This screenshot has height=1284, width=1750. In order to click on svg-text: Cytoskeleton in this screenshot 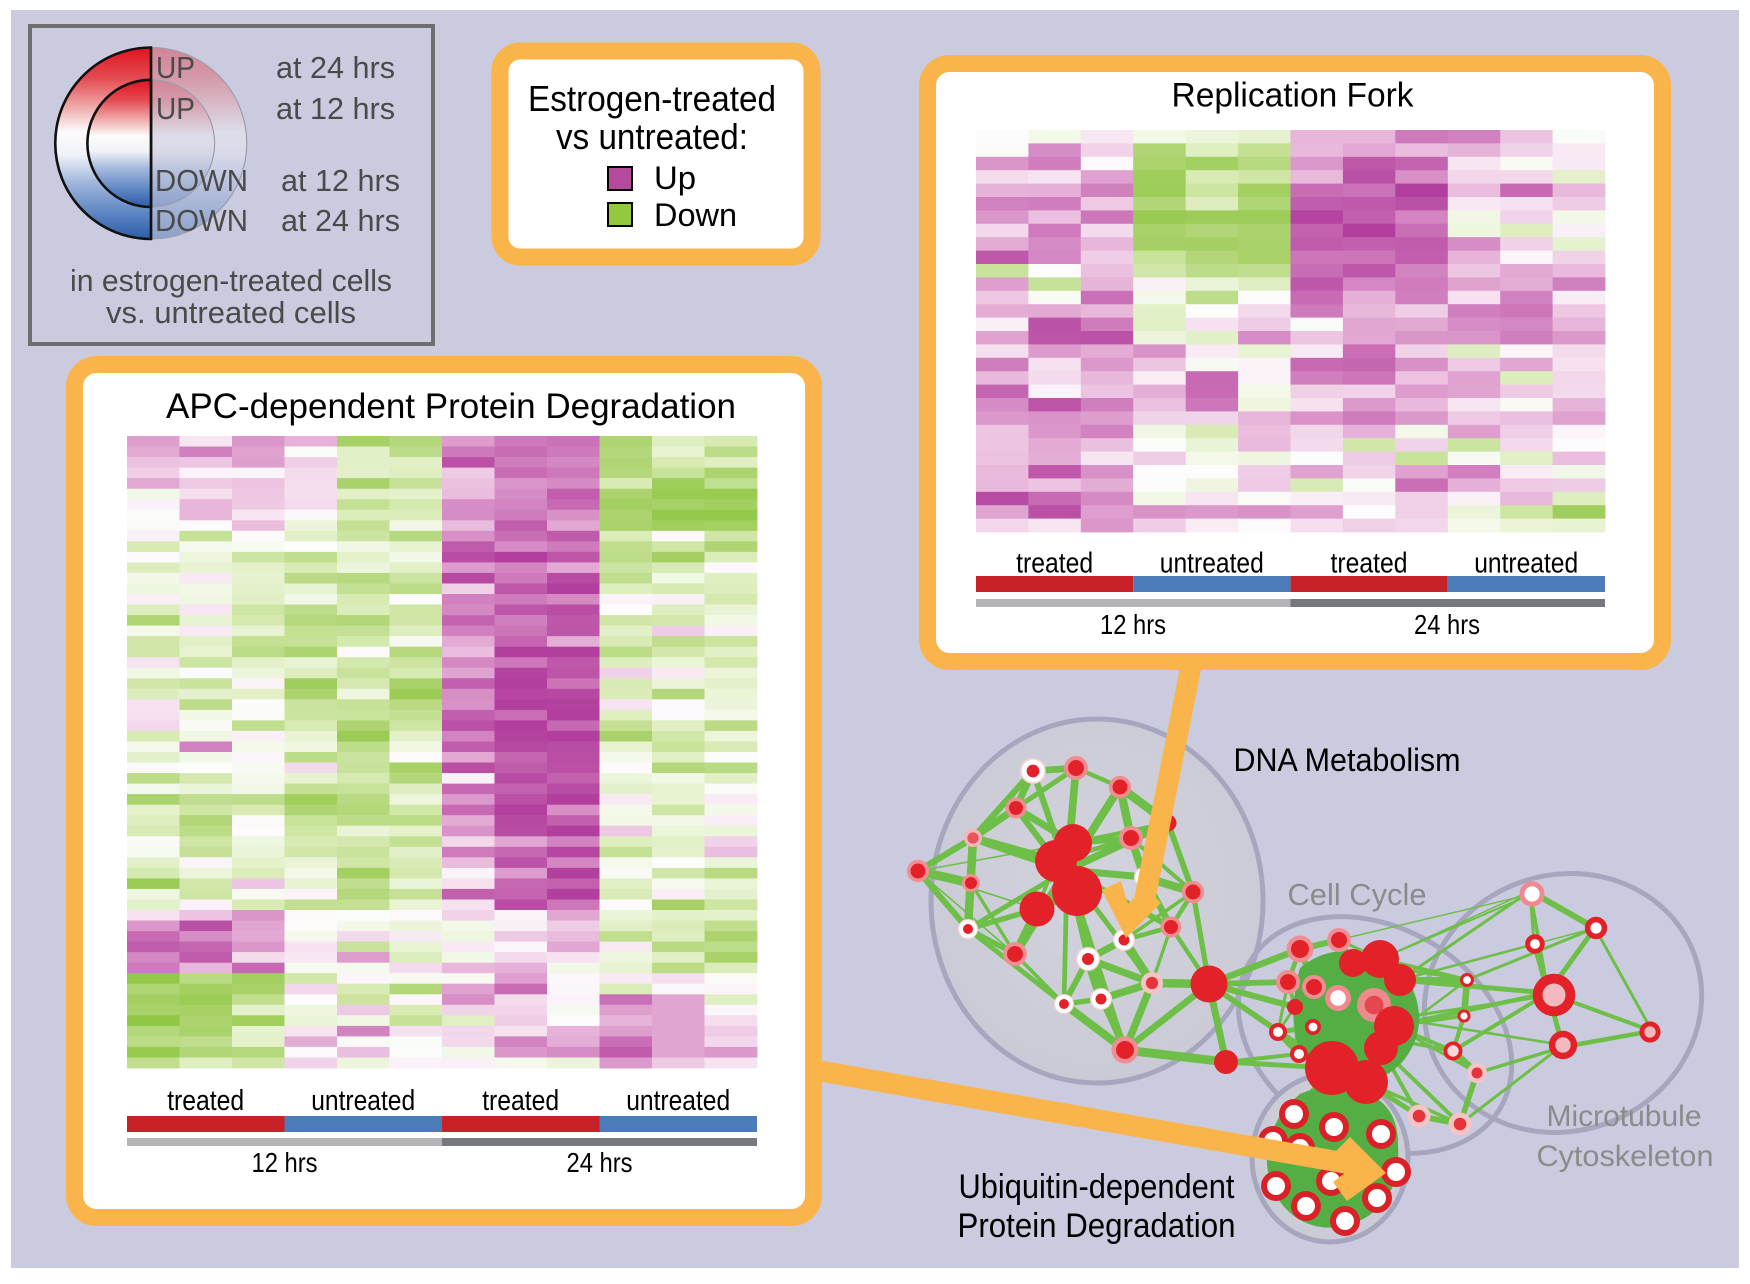, I will do `click(1625, 1156)`.